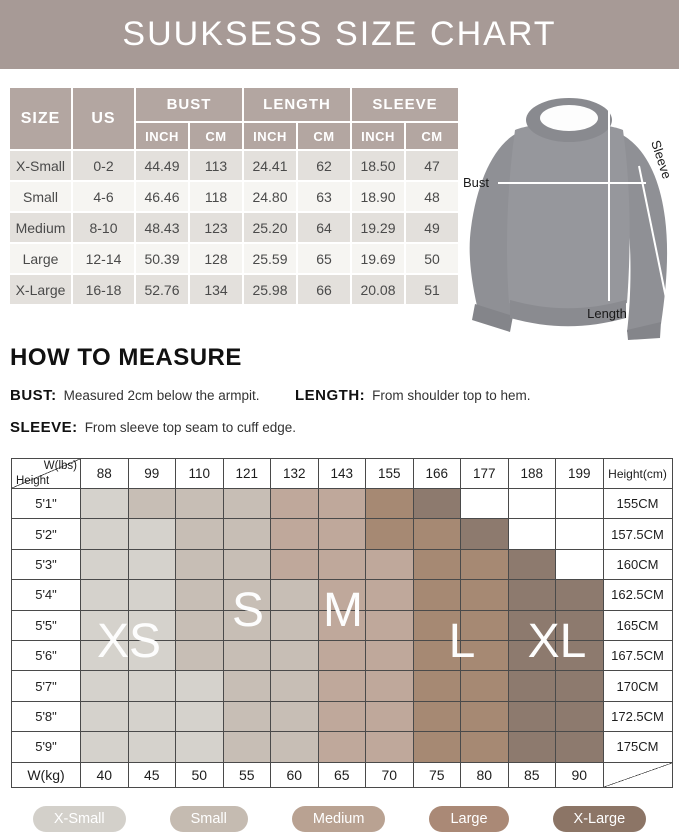 The width and height of the screenshot is (679, 832). Describe the element at coordinates (638, 686) in the screenshot. I see `matrix-cm-label: 170CM` at that location.